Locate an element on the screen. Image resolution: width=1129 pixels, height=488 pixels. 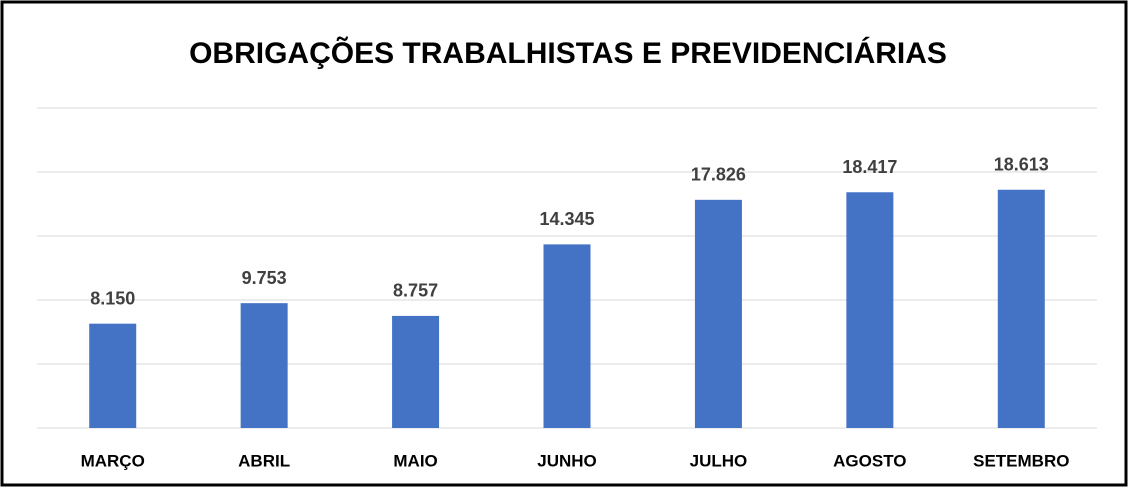
x-tick-label: ABRIL is located at coordinates (264, 460).